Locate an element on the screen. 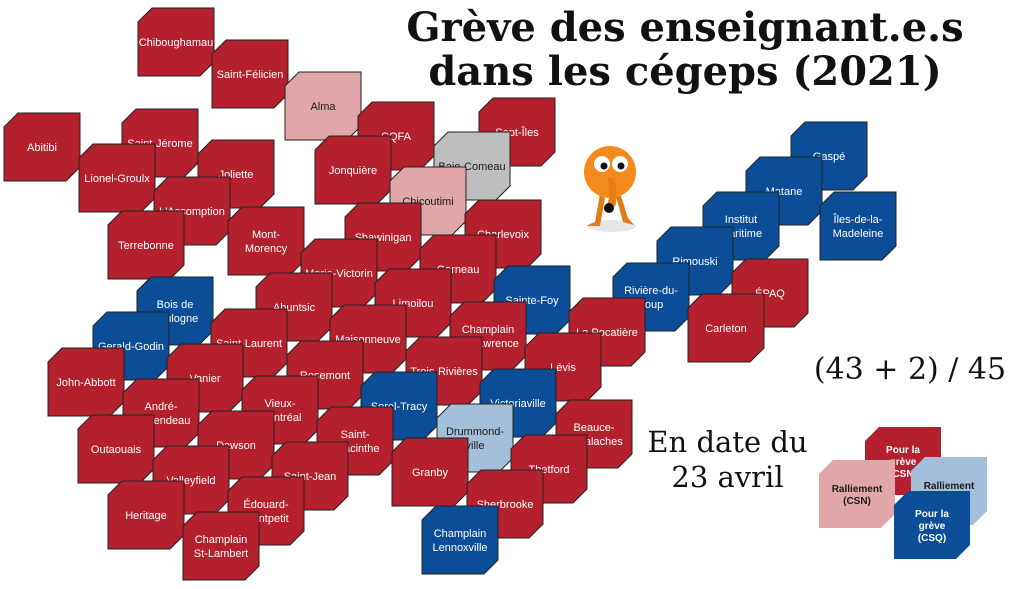  cegep-label: Champlain St-Lambert is located at coordinates (221, 547).